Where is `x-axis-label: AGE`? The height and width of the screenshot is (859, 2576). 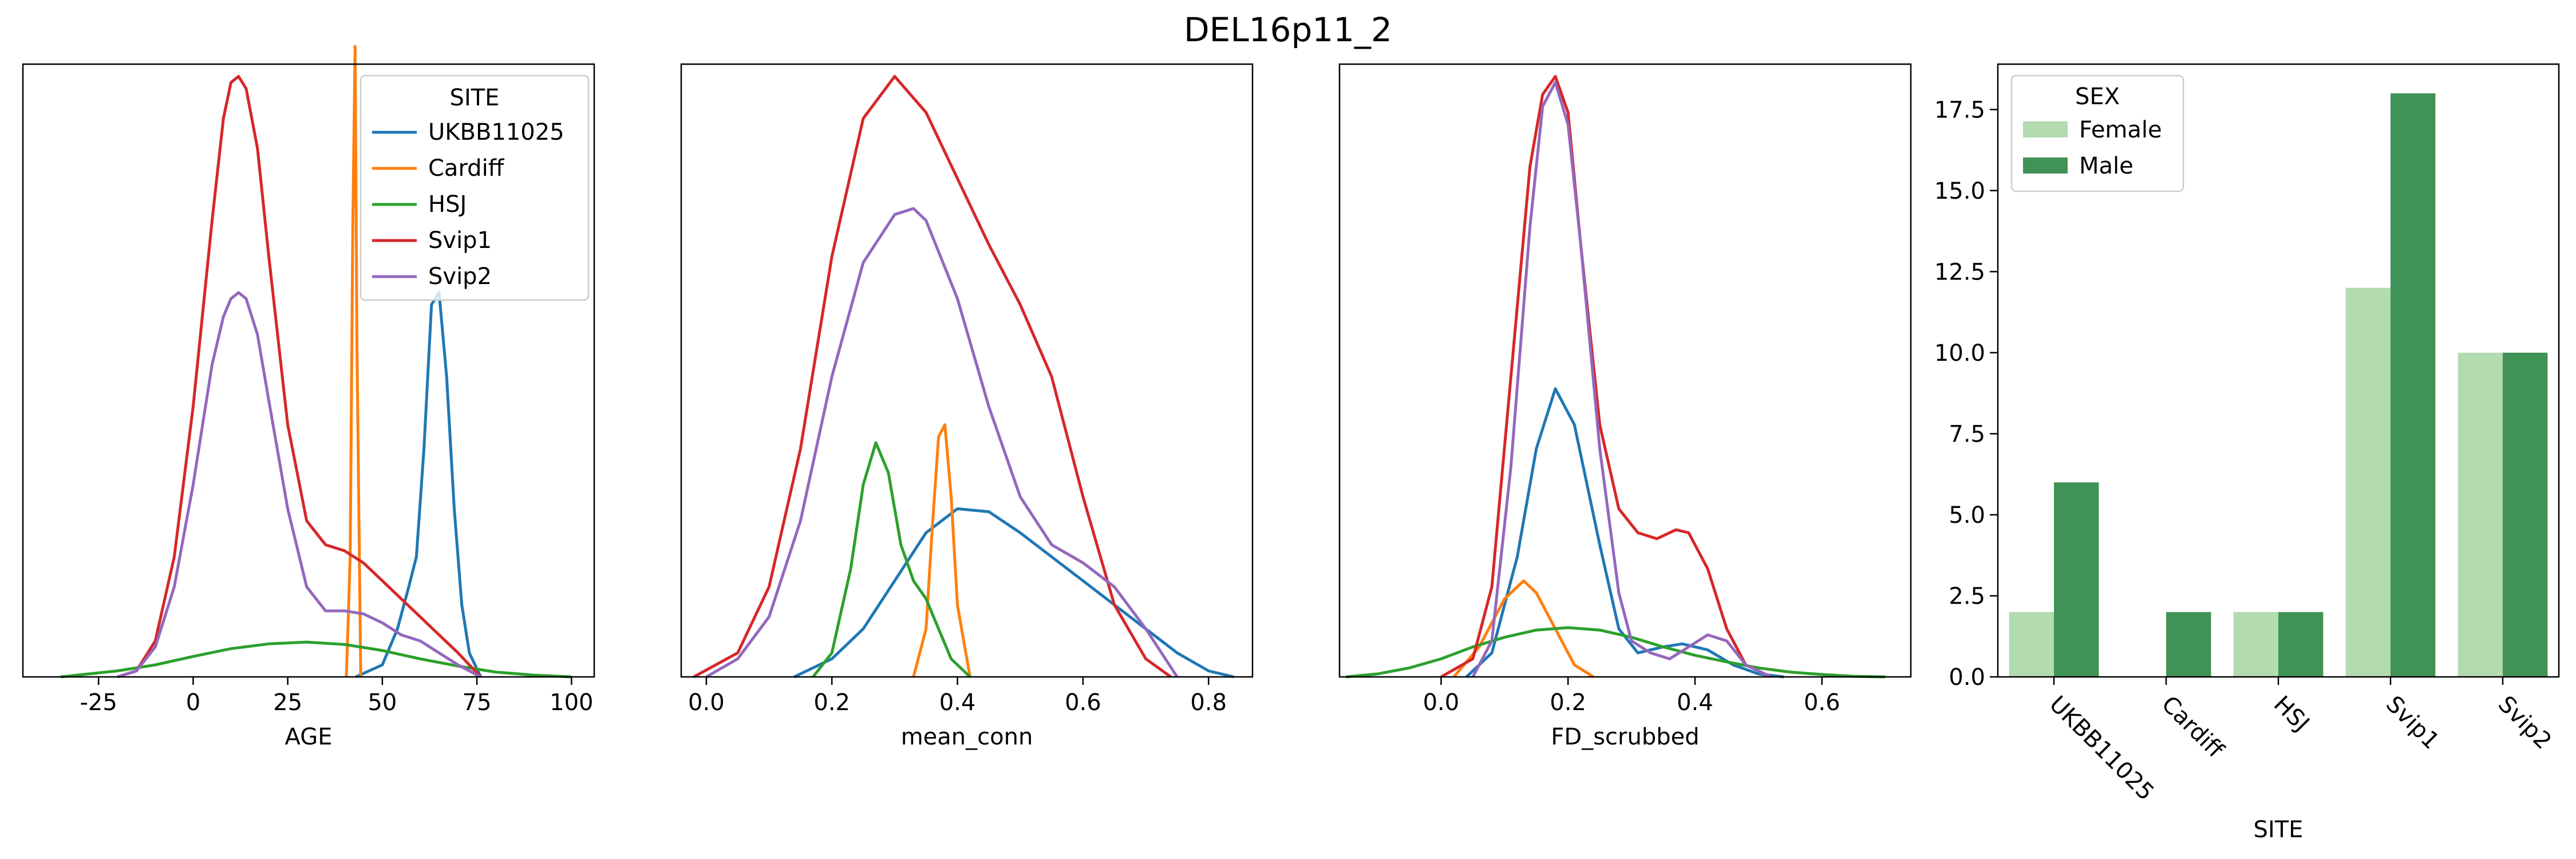 x-axis-label: AGE is located at coordinates (309, 737).